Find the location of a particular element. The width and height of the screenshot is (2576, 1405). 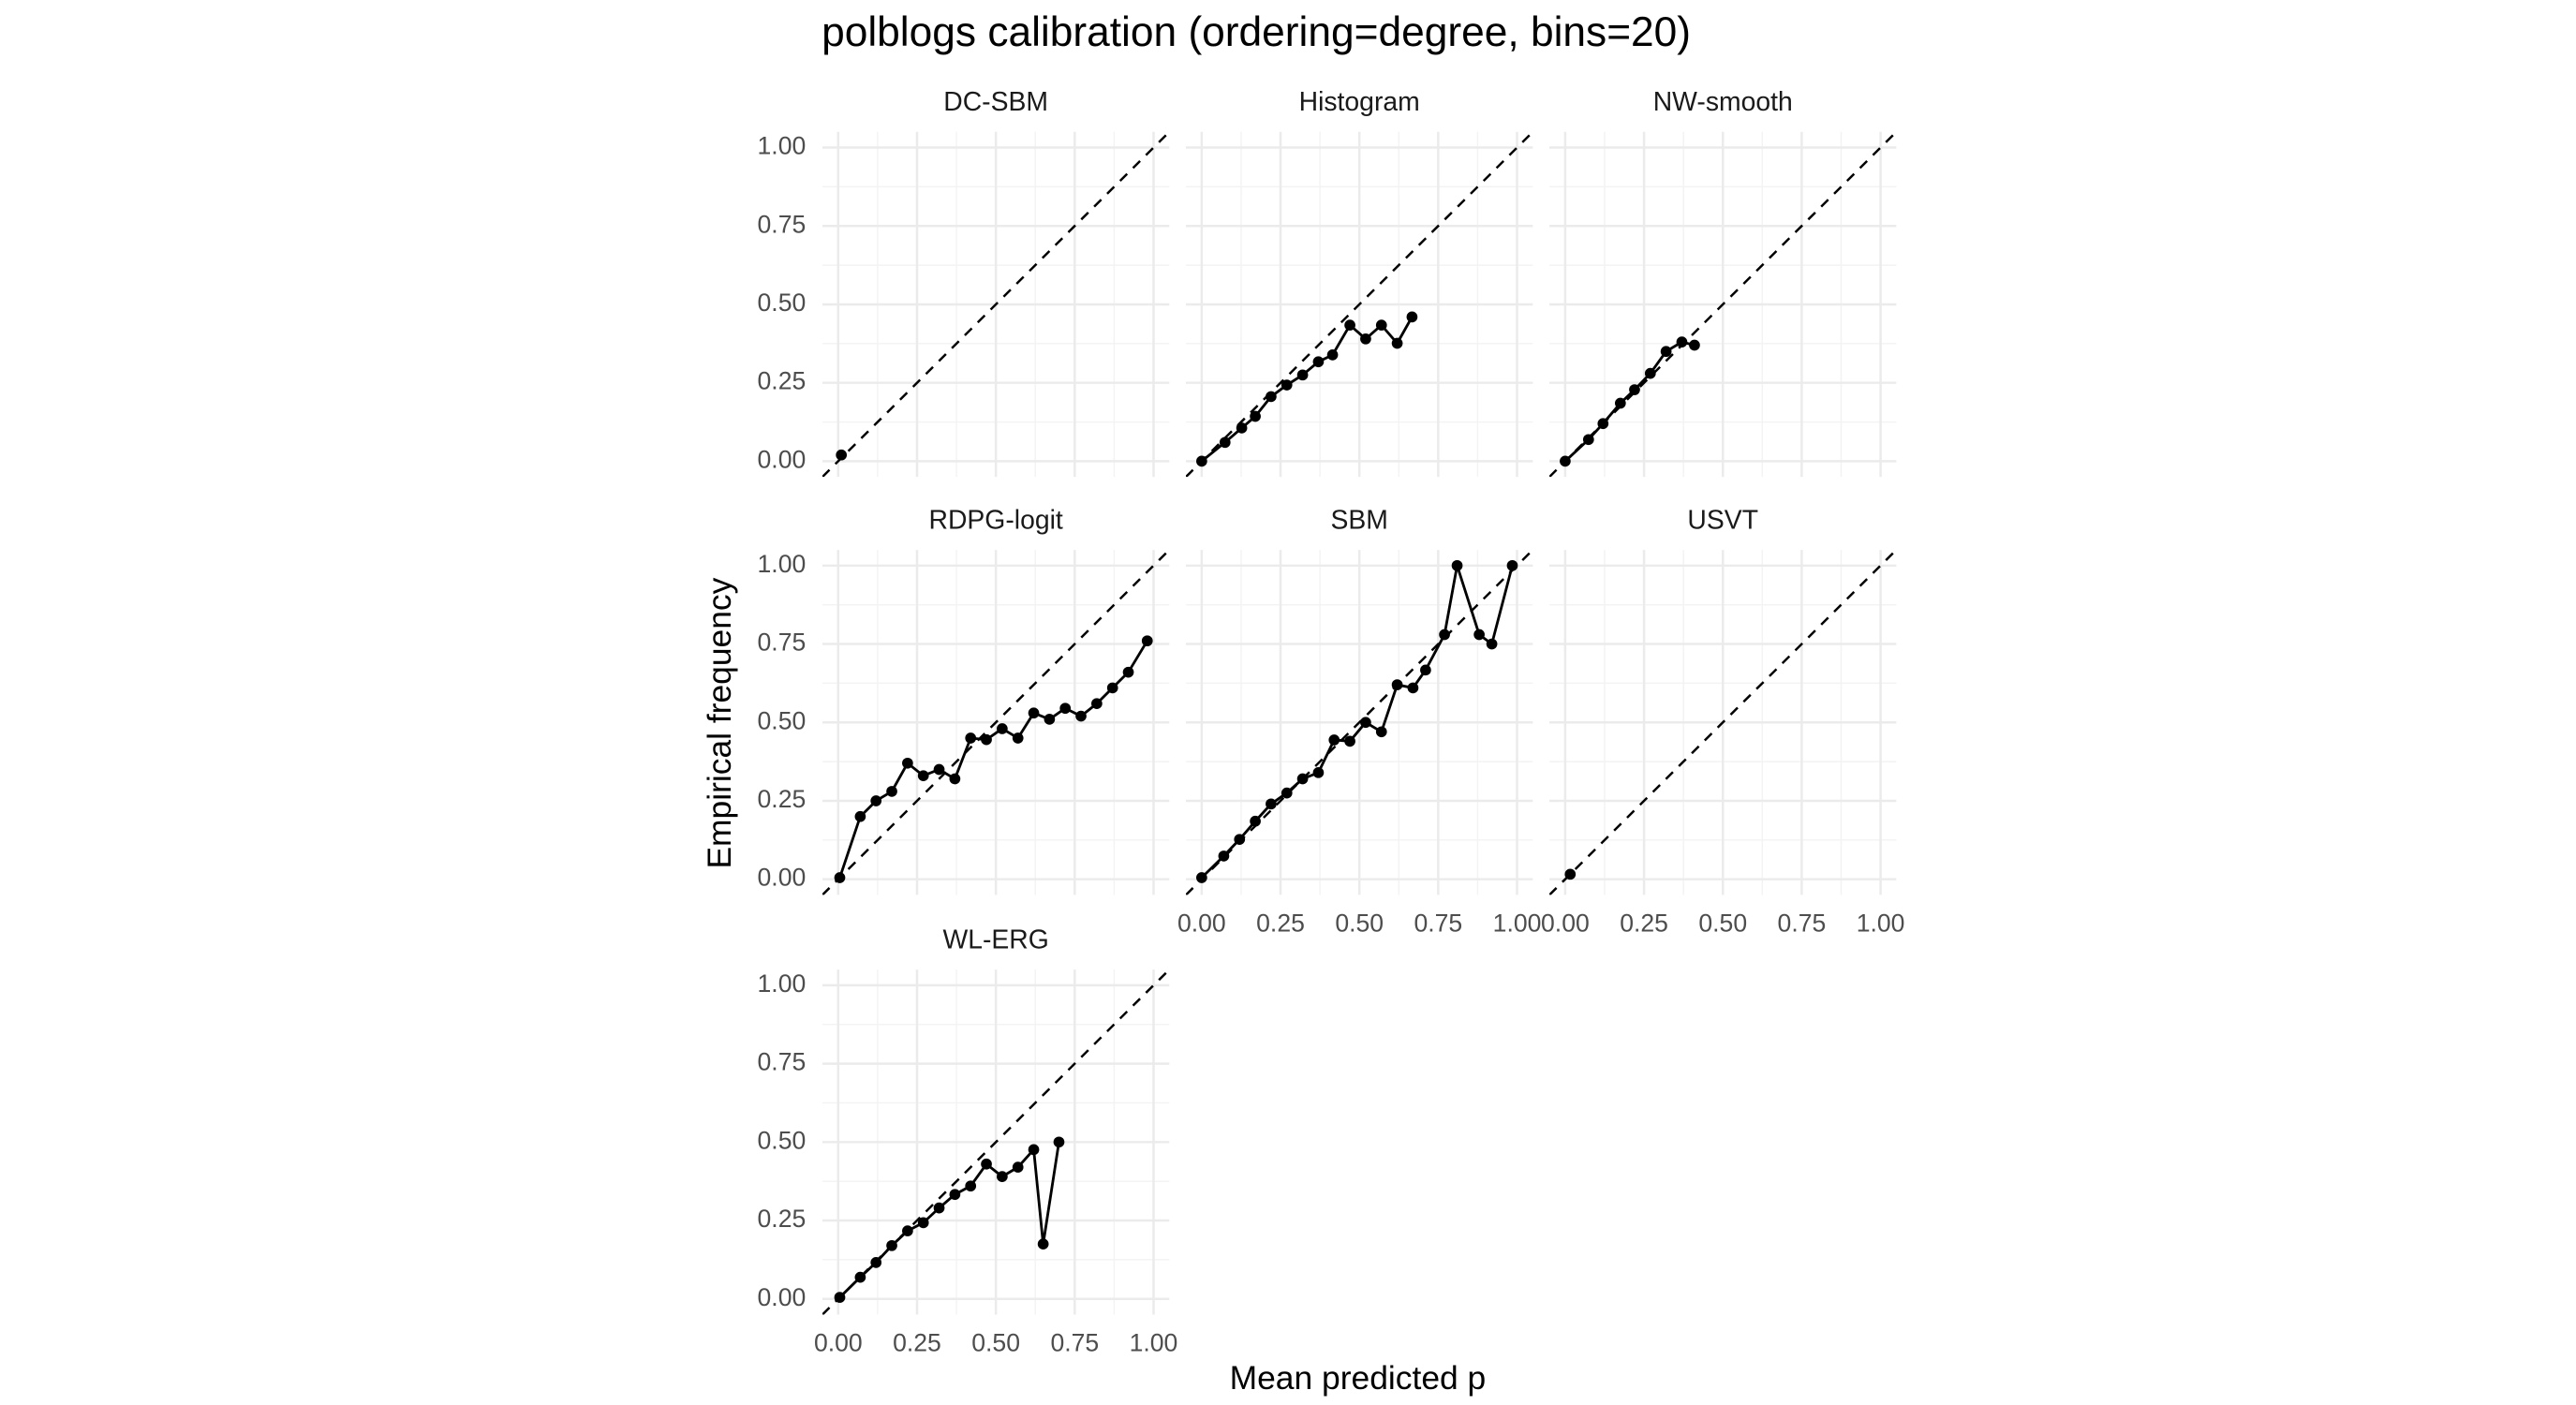

calibration-line is located at coordinates (1307, 389).